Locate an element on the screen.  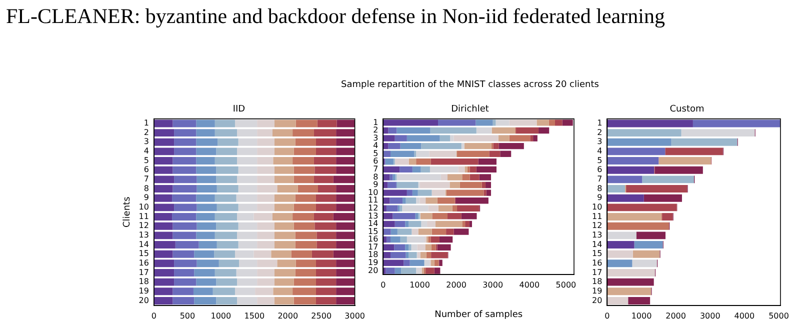
x-tick-label: 500 is located at coordinates (188, 315).